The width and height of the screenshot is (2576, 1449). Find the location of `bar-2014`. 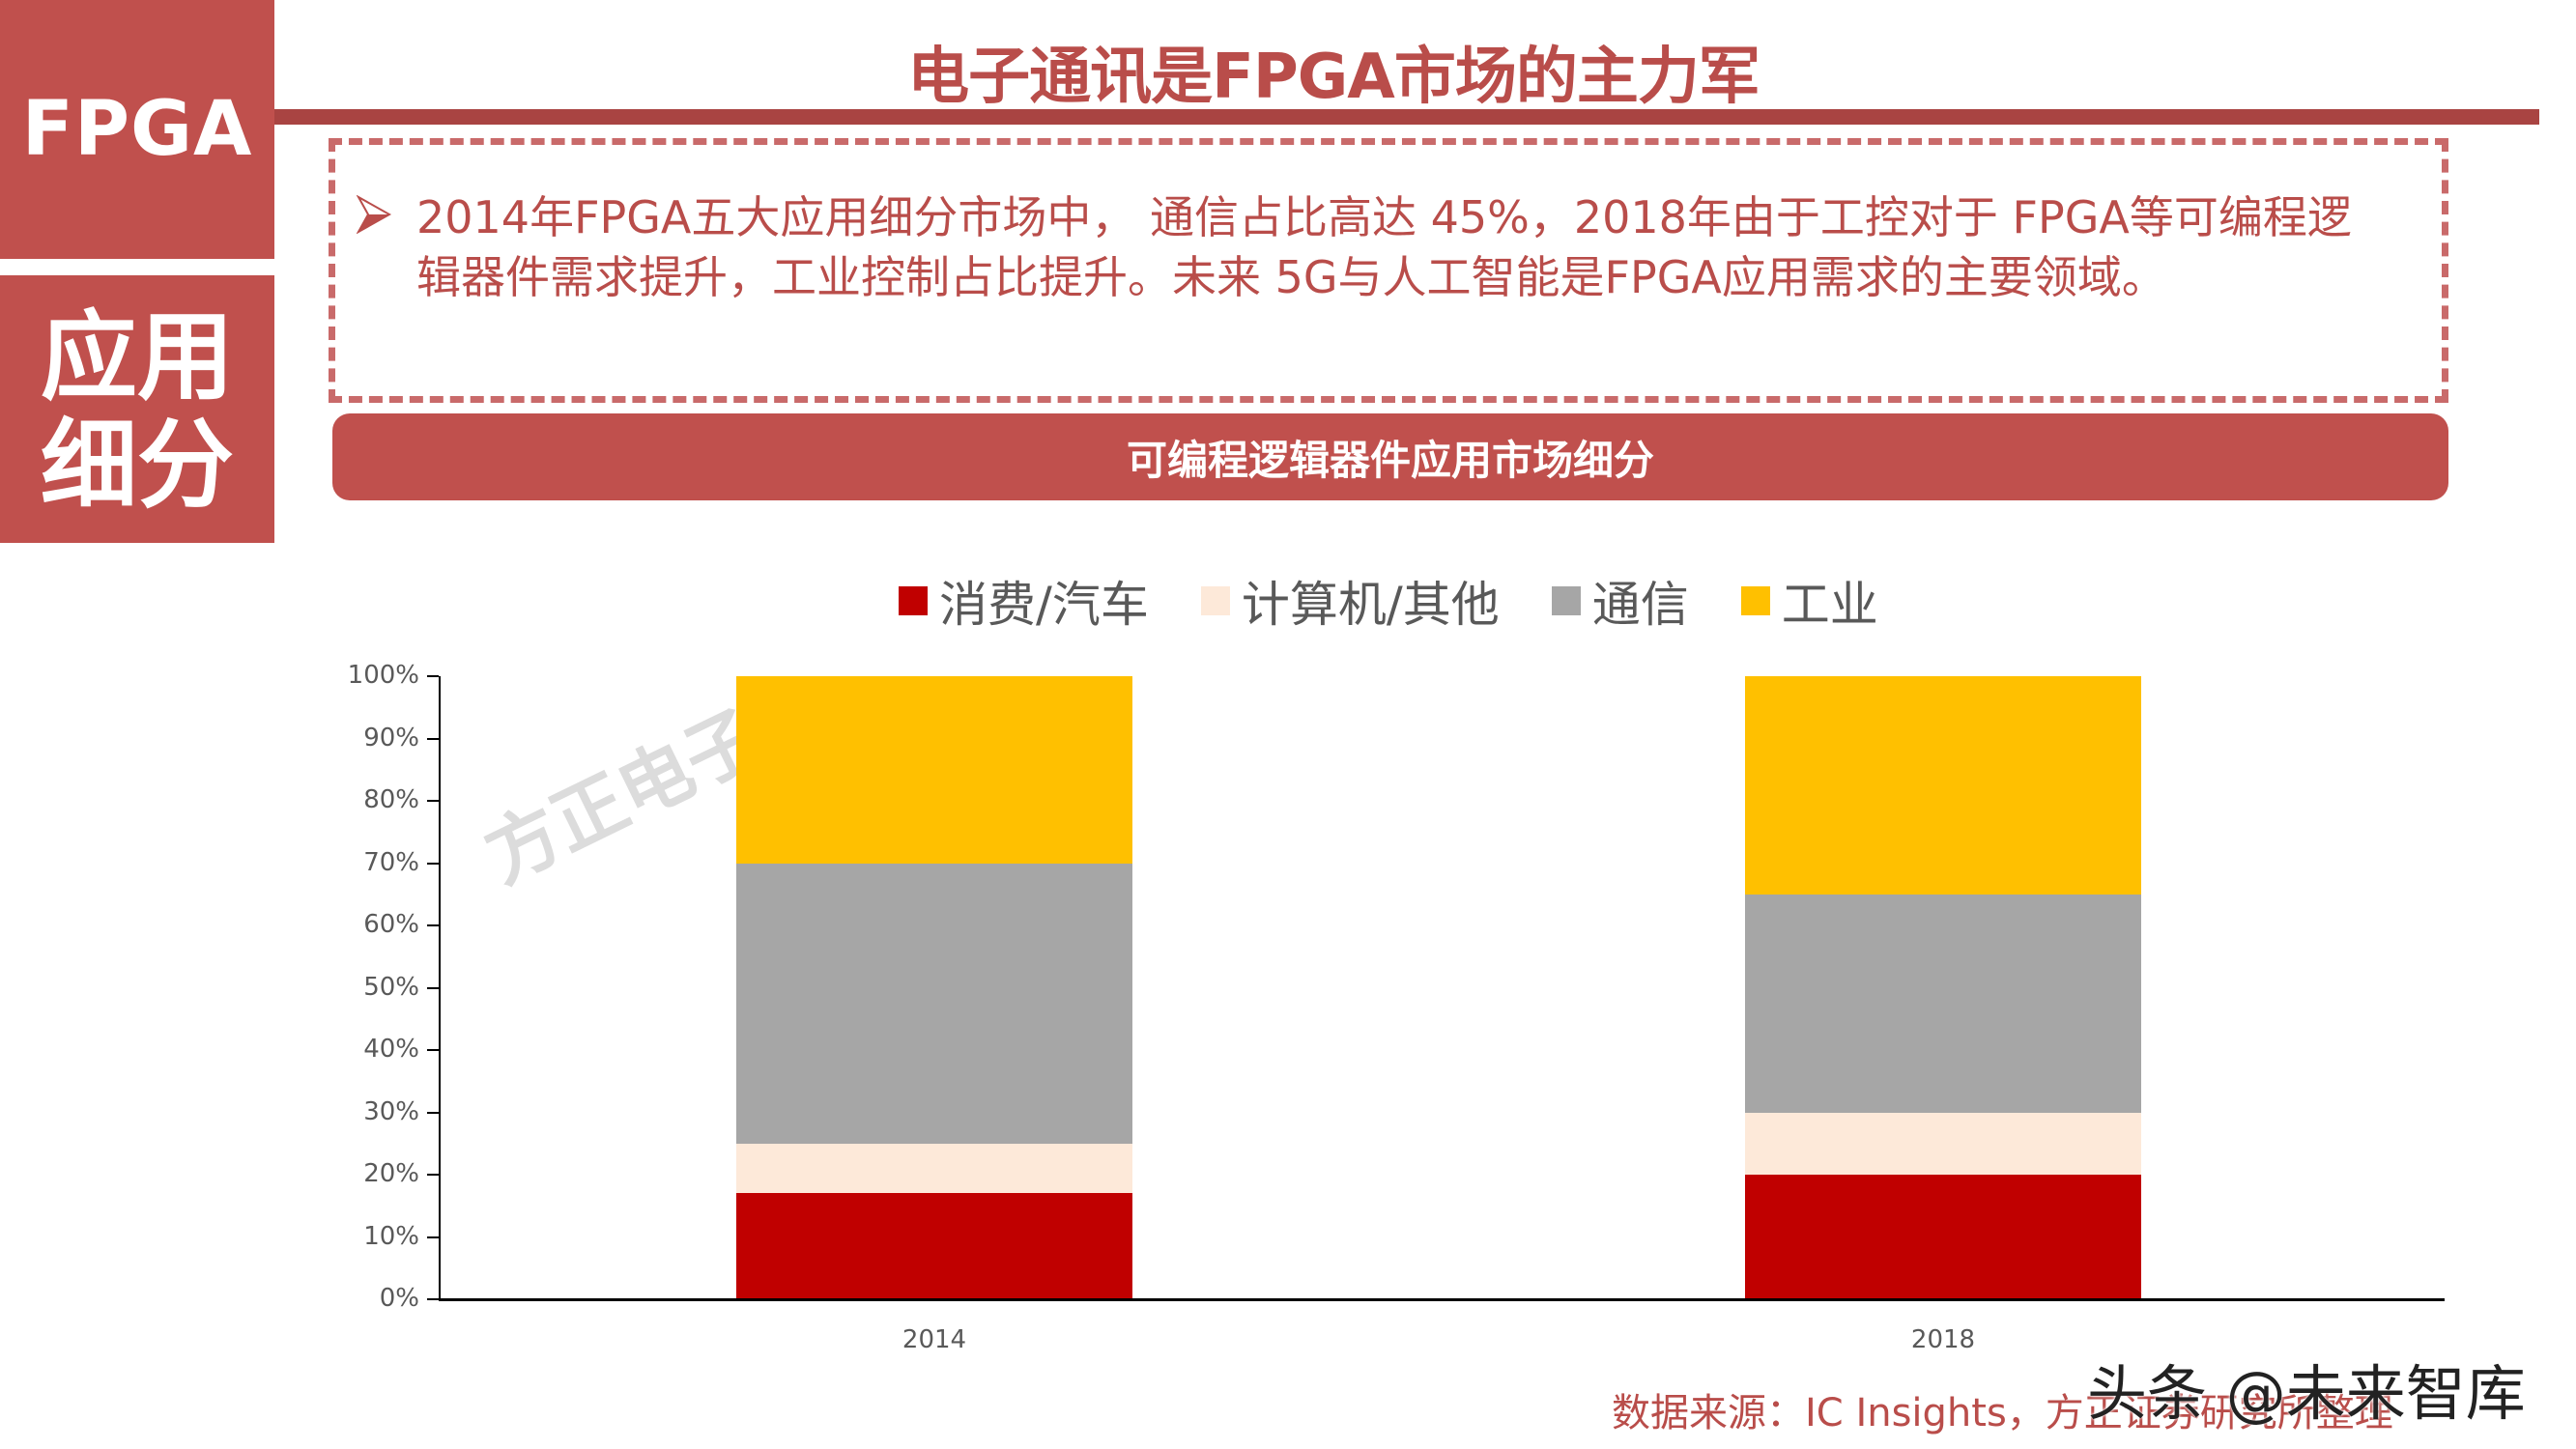

bar-2014 is located at coordinates (934, 987).